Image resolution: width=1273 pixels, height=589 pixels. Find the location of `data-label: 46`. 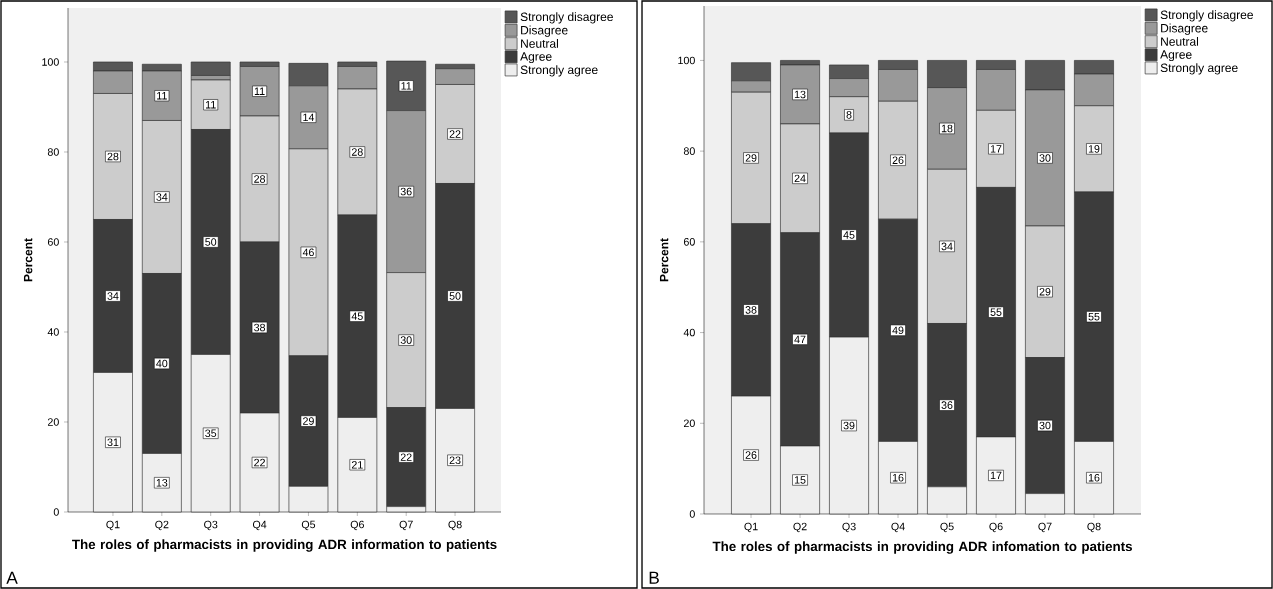

data-label: 46 is located at coordinates (308, 252).